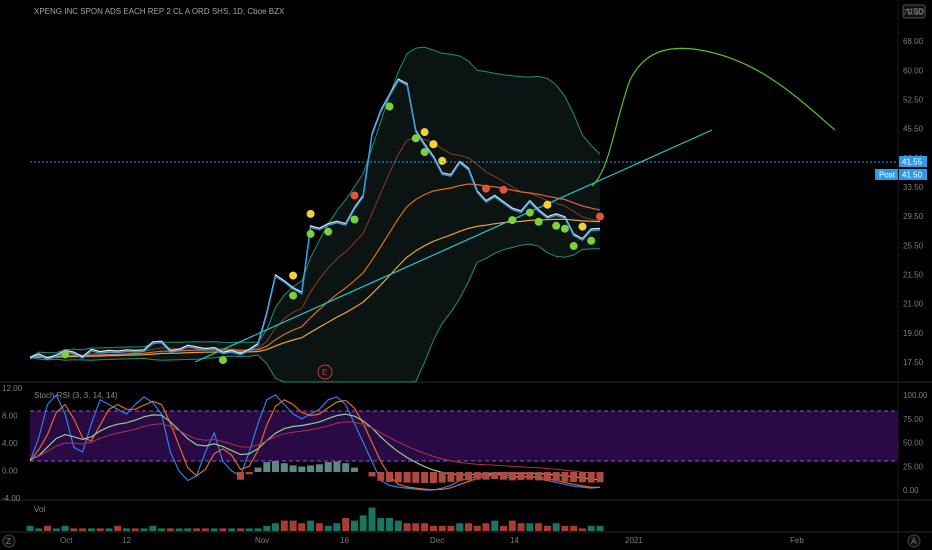 The width and height of the screenshot is (932, 550). I want to click on price-scale-tick: 29.50, so click(913, 216).